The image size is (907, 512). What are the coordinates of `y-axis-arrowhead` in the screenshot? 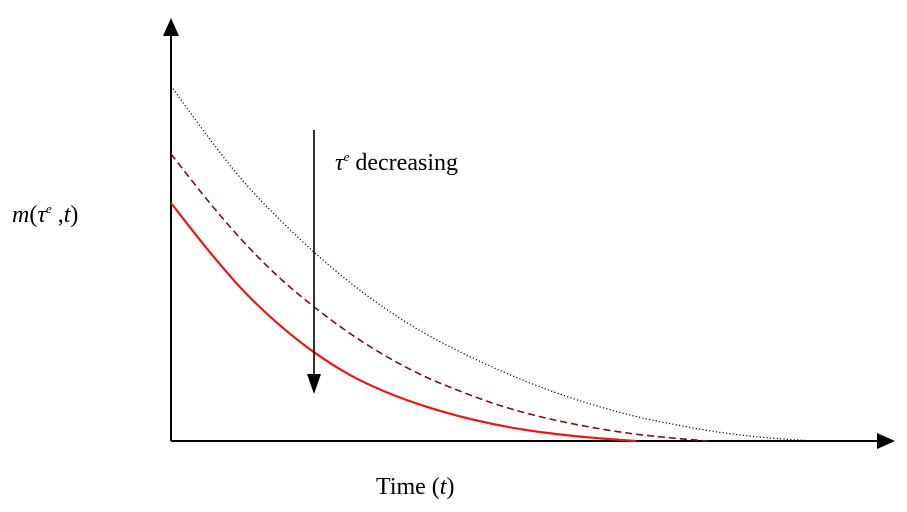 It's located at (171, 27).